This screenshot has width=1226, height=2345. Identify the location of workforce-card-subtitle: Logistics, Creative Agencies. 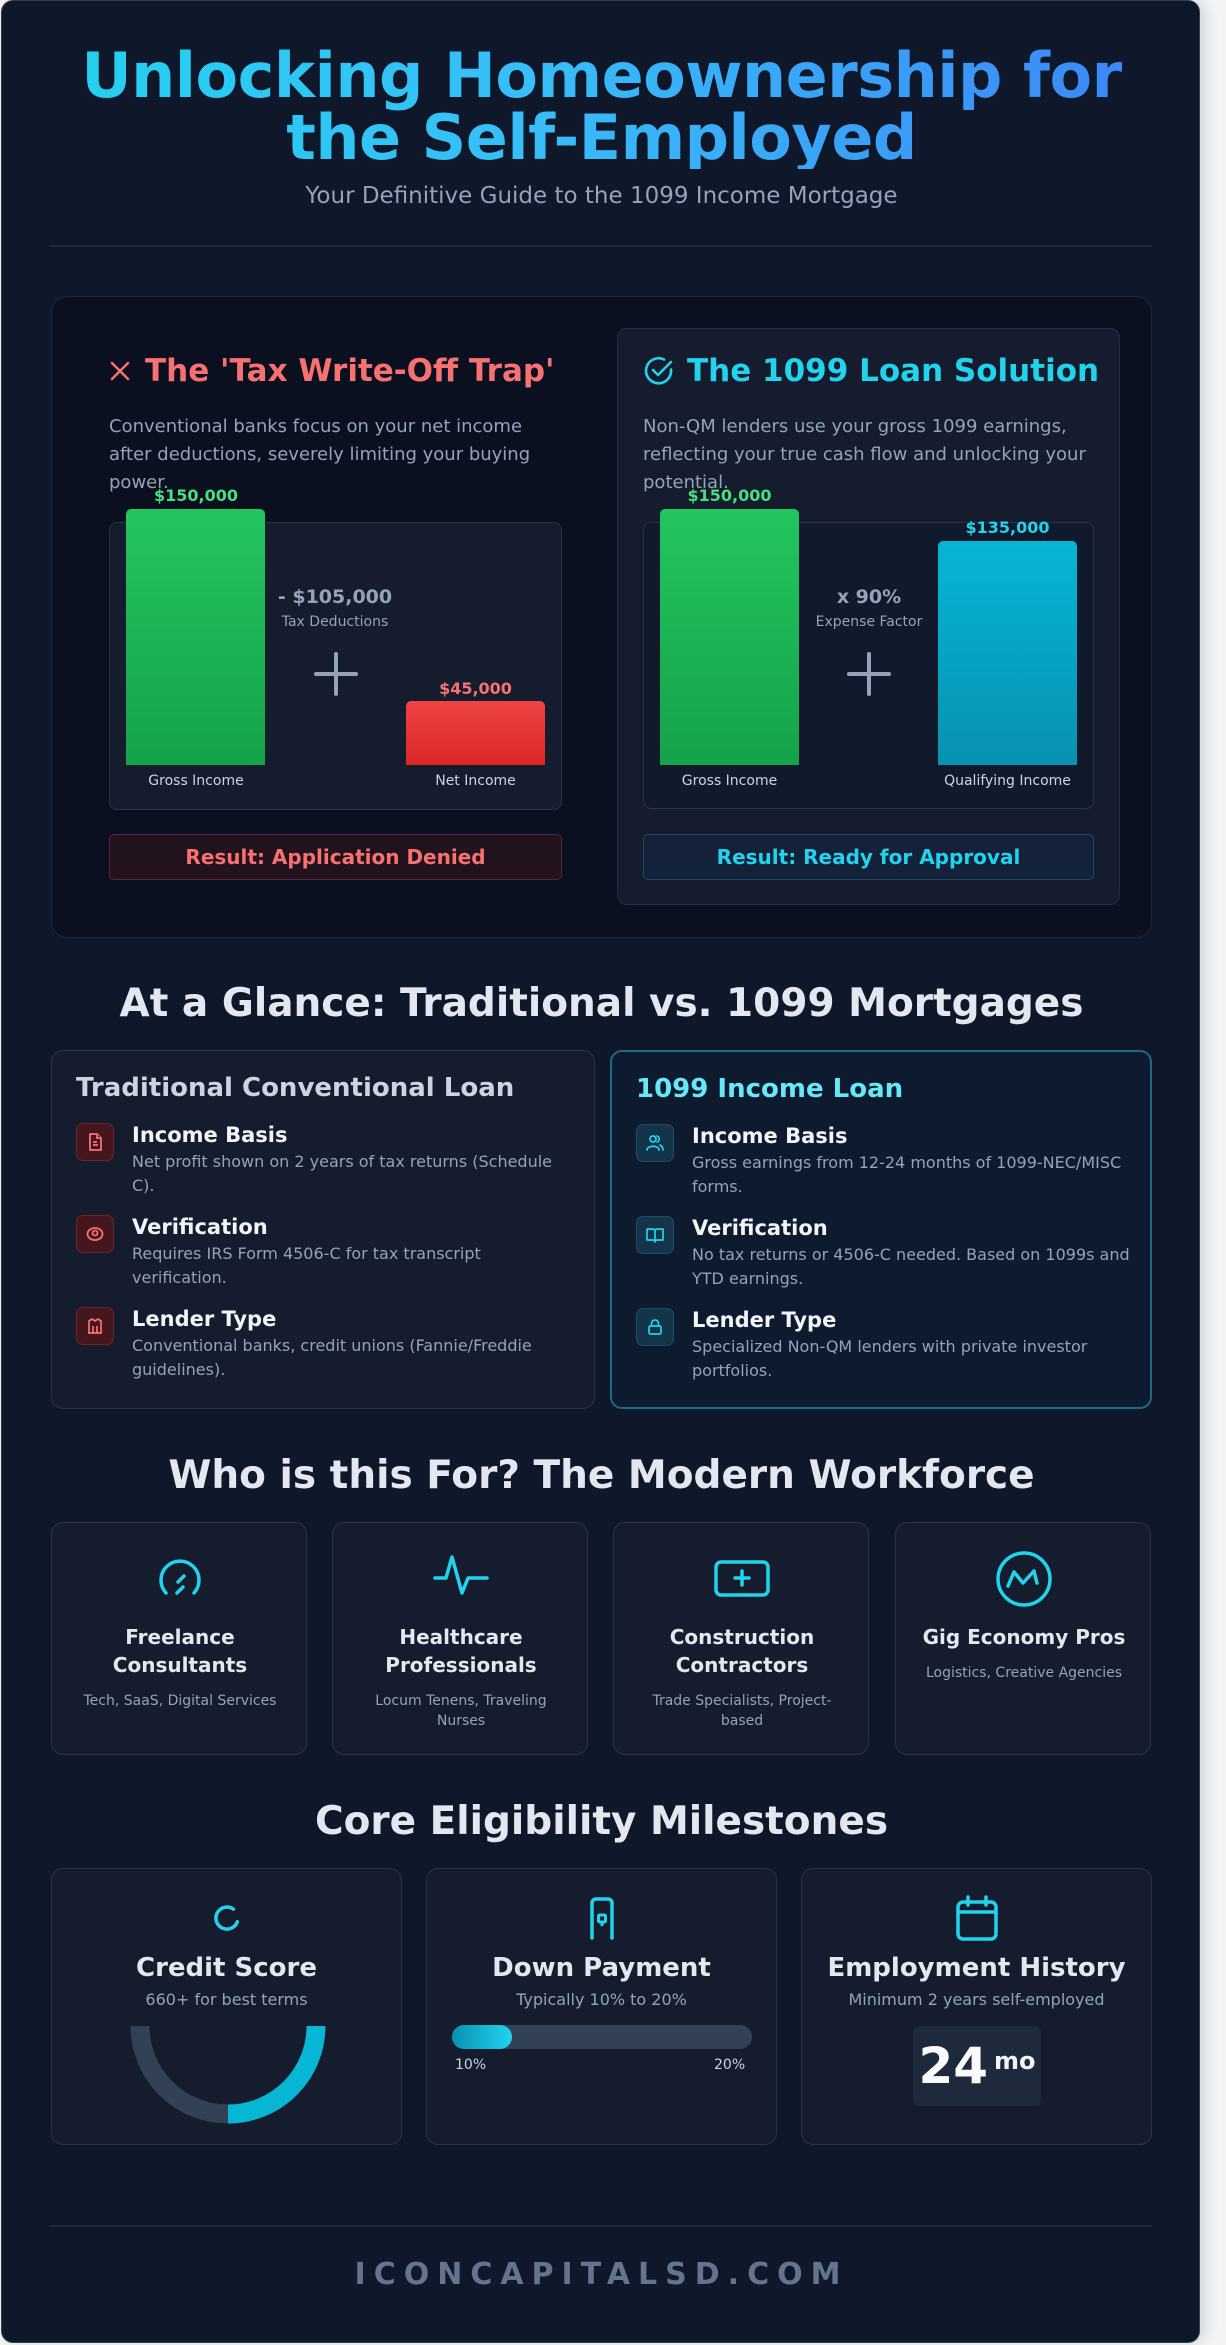
(1024, 1673).